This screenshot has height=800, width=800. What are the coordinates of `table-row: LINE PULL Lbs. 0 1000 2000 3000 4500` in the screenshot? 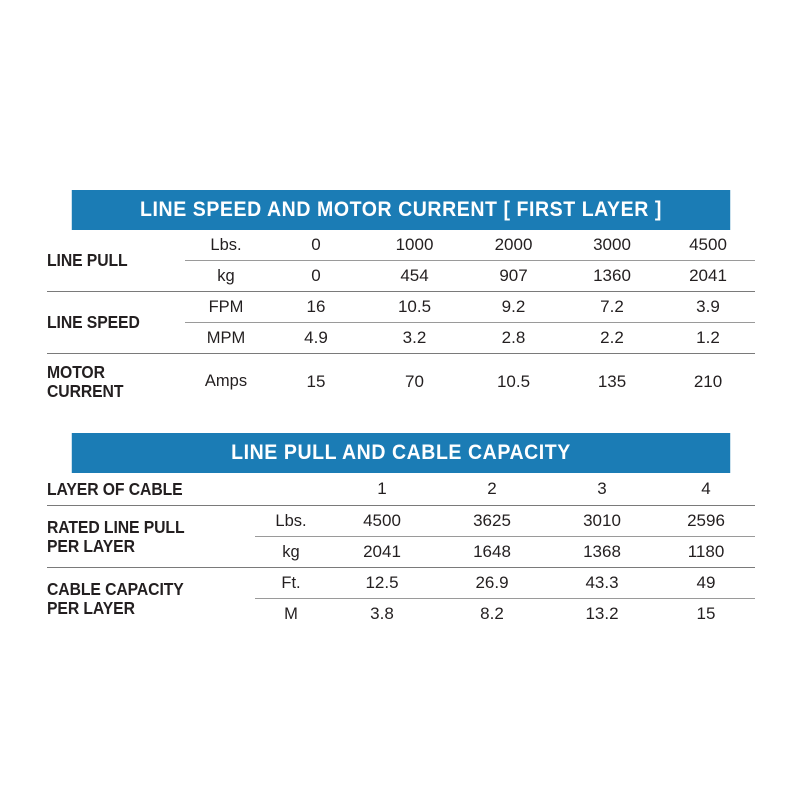 It's located at (401, 249).